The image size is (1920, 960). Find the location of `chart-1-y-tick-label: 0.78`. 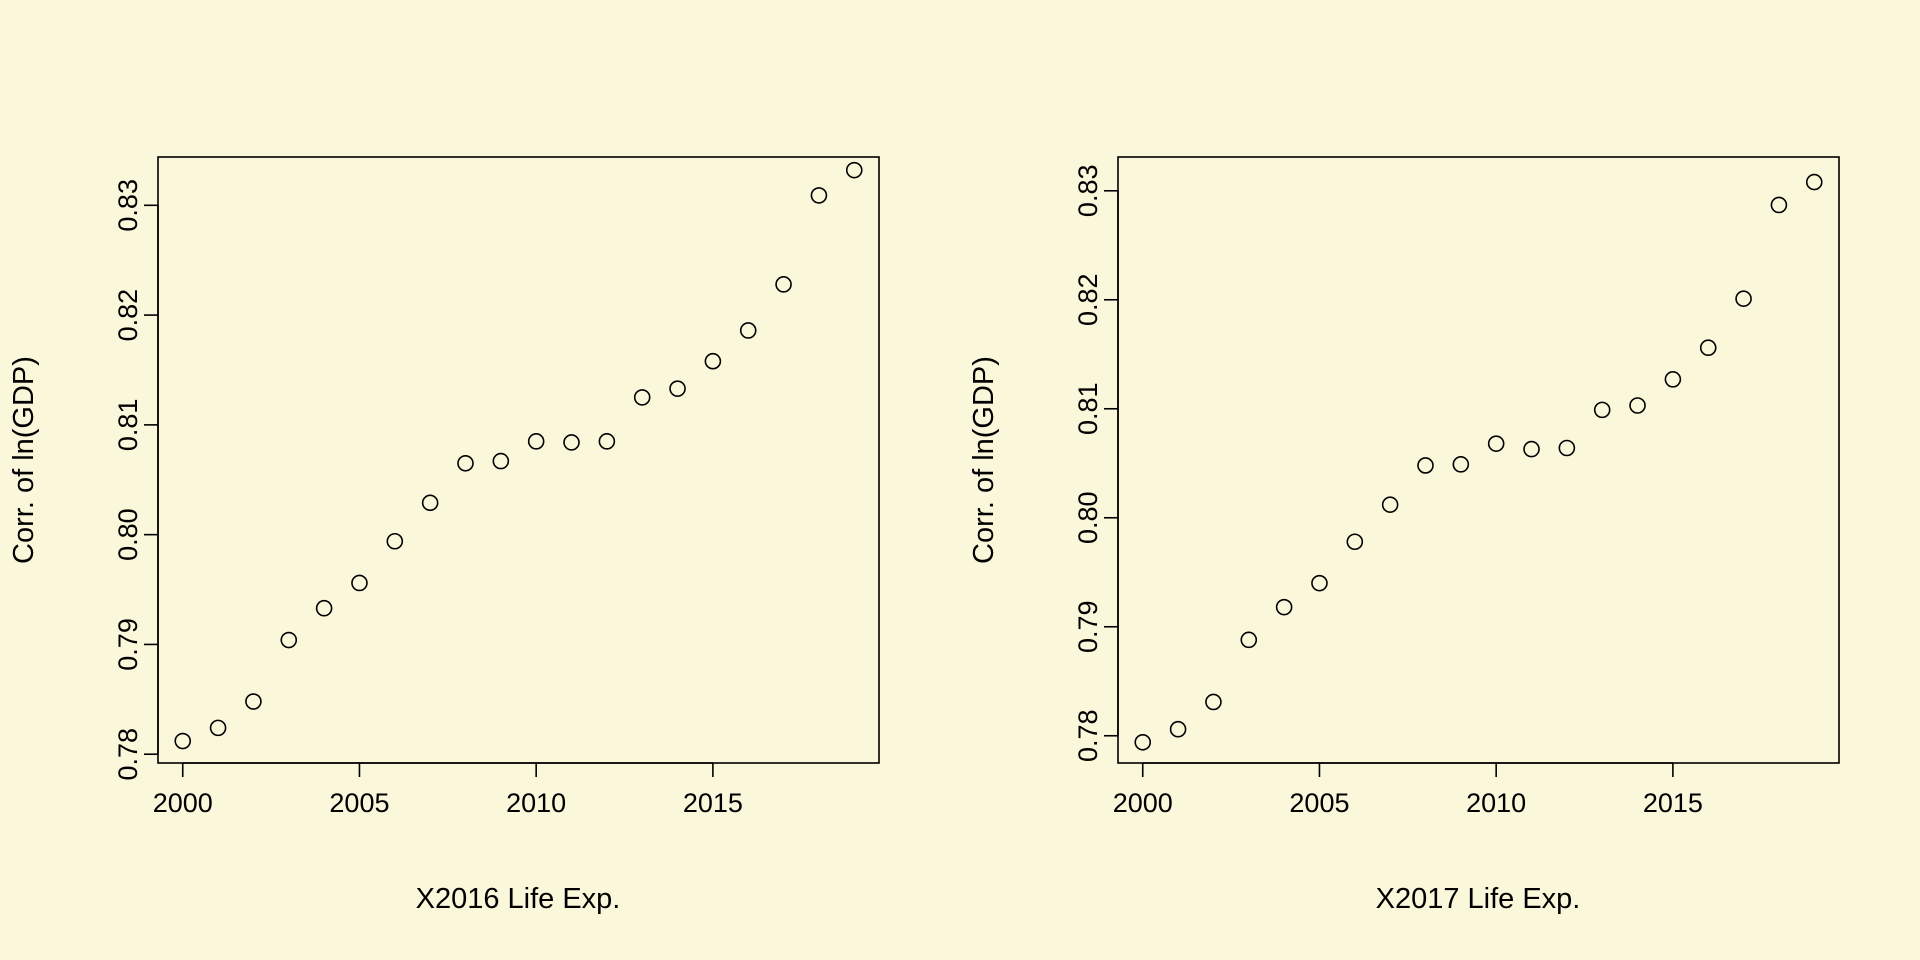

chart-1-y-tick-label: 0.78 is located at coordinates (128, 754).